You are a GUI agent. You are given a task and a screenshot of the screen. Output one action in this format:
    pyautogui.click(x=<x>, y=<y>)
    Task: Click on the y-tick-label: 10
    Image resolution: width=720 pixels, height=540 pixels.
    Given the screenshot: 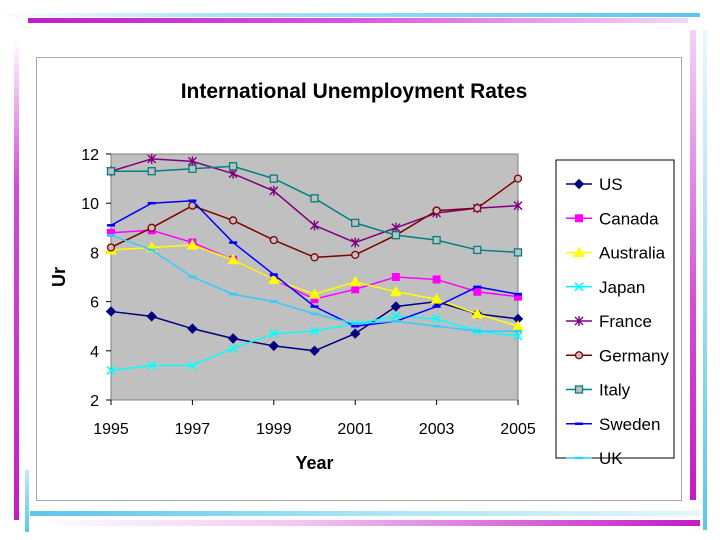 What is the action you would take?
    pyautogui.click(x=90, y=204)
    